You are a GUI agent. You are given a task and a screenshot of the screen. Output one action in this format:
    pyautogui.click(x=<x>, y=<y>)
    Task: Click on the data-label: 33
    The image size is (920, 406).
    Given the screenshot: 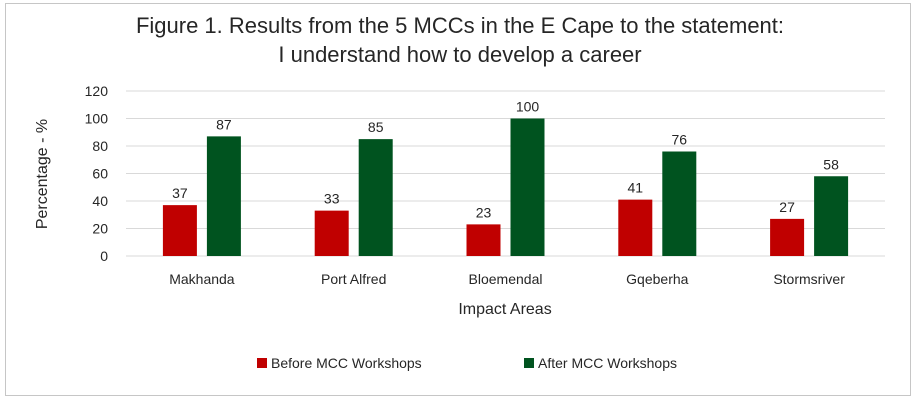 What is the action you would take?
    pyautogui.click(x=332, y=199)
    